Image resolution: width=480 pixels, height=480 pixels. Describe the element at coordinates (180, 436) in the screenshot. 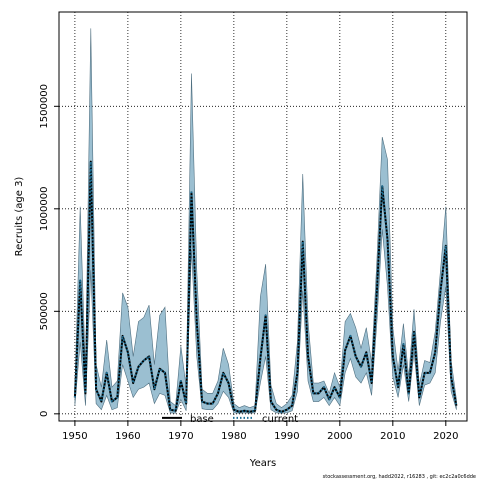

I see `x-tick-label-1970: 1970` at that location.